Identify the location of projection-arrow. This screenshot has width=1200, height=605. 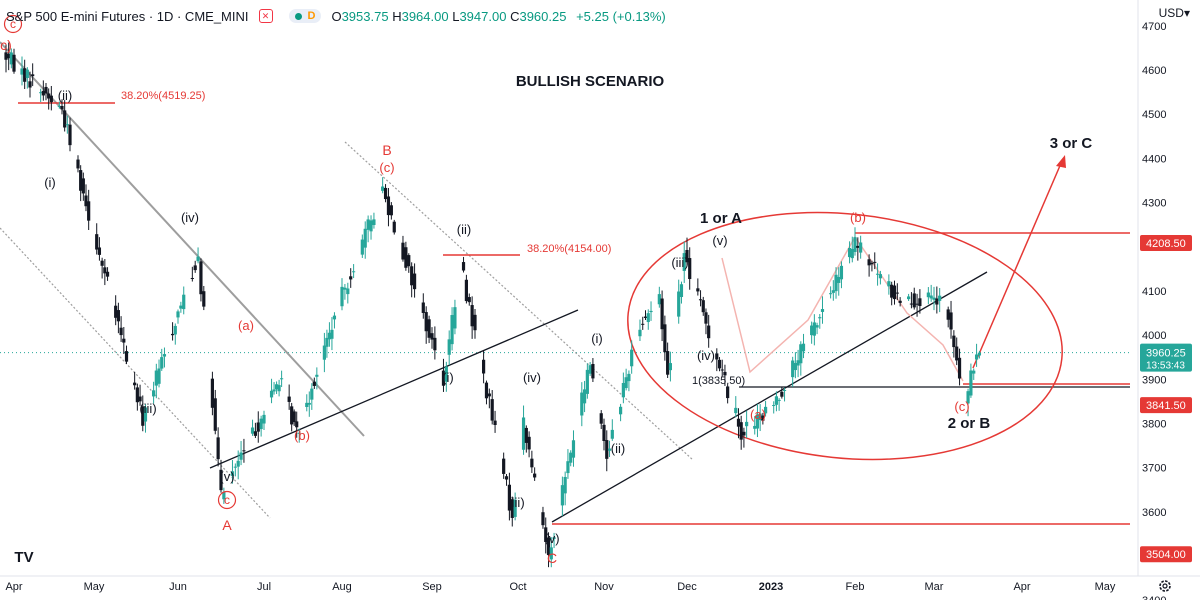
(1019, 262).